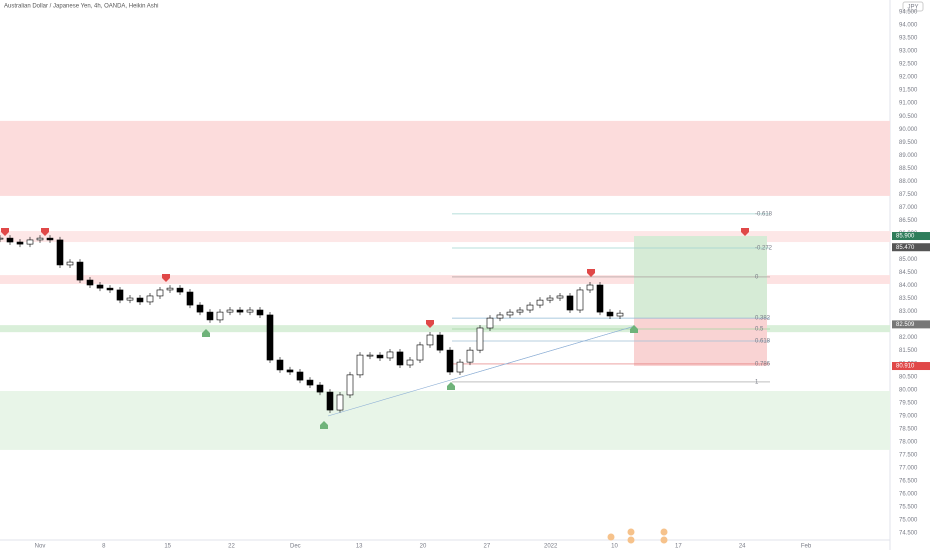  I want to click on price-label: 85.470, so click(905, 248).